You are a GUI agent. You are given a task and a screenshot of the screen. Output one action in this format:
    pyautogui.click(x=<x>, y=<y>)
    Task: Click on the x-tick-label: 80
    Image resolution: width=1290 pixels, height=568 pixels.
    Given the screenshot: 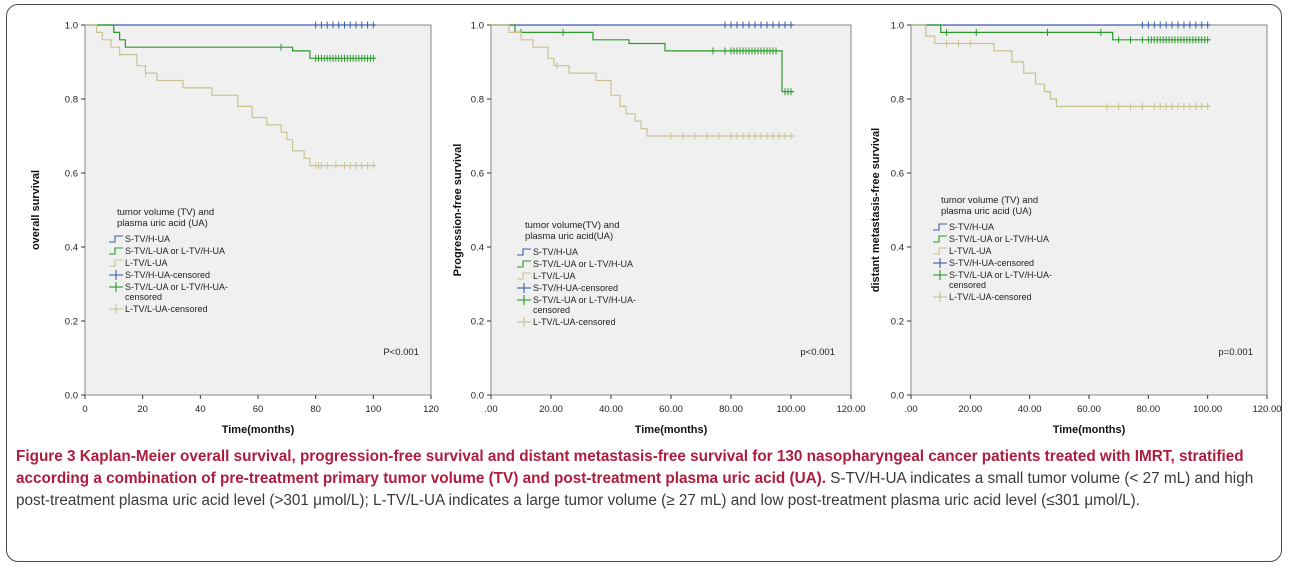 What is the action you would take?
    pyautogui.click(x=315, y=409)
    